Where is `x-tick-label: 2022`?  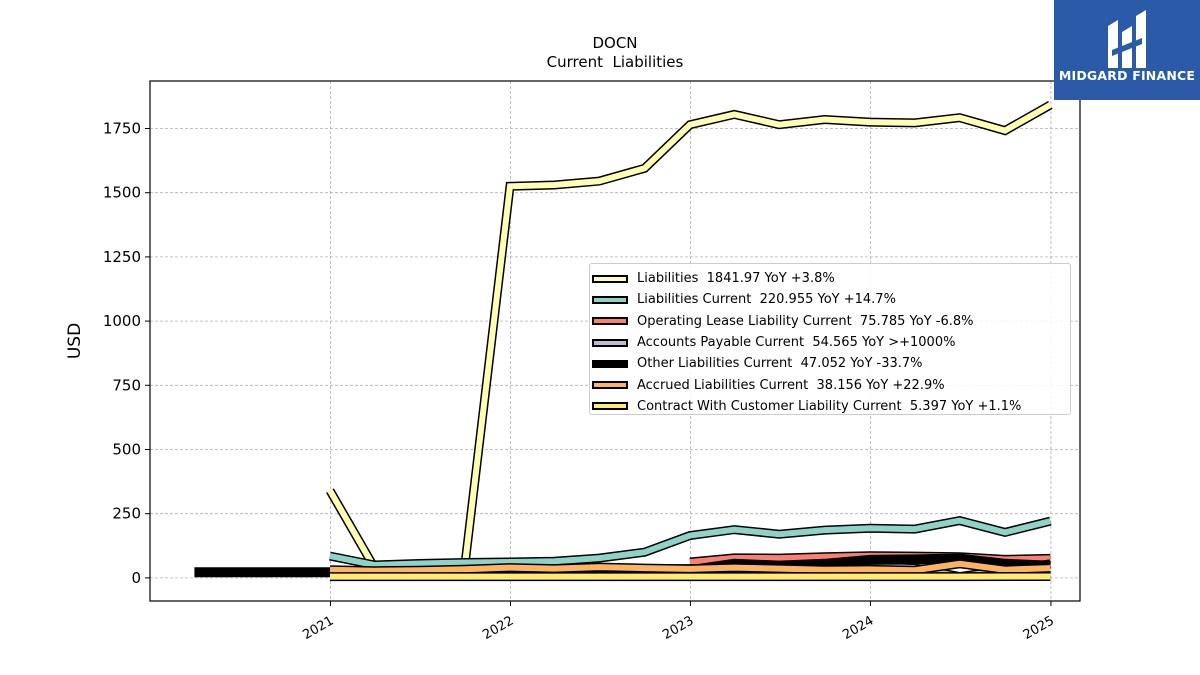 x-tick-label: 2022 is located at coordinates (498, 628).